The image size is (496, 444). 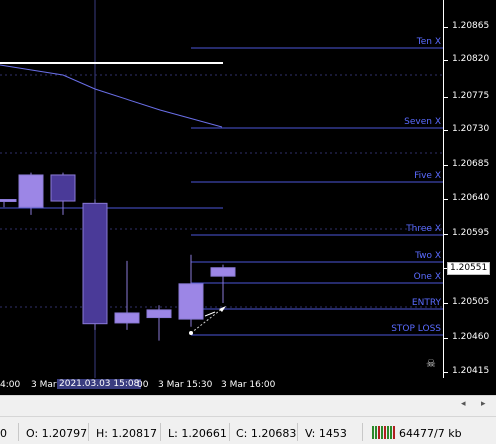 I want to click on level-label: Five X, so click(x=427, y=176).